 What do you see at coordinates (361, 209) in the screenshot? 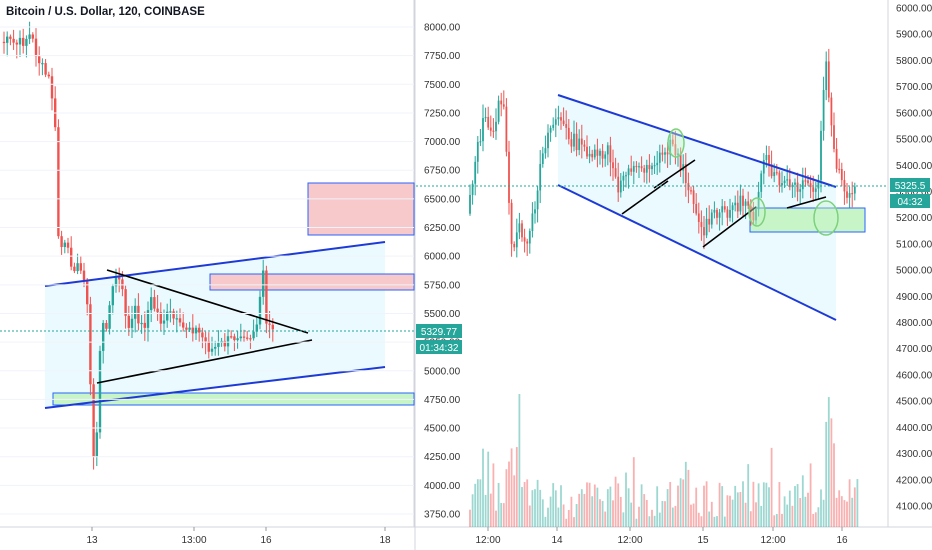
I see `left-supply-zone-top` at bounding box center [361, 209].